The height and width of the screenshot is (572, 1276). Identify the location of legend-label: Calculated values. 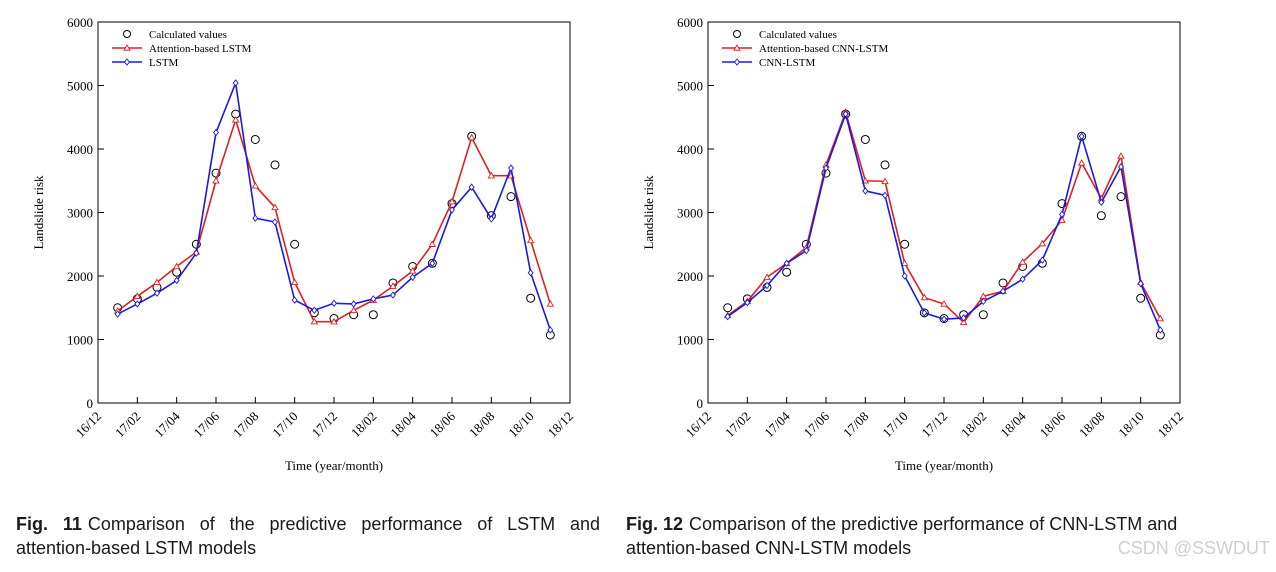
(188, 35).